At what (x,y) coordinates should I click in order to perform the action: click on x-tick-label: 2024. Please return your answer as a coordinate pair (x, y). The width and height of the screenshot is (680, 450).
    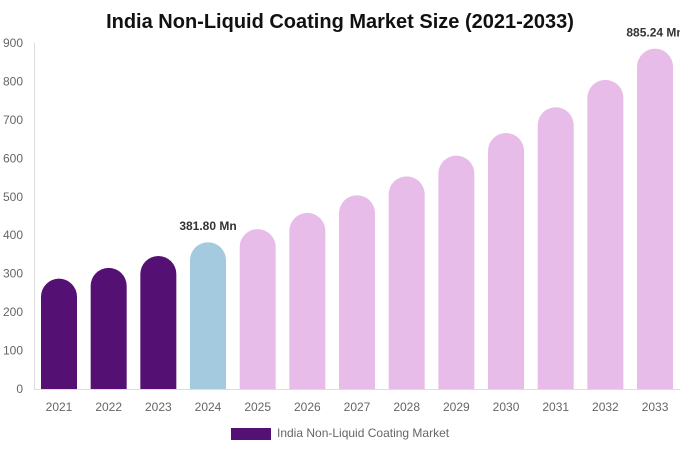
    Looking at the image, I should click on (208, 407).